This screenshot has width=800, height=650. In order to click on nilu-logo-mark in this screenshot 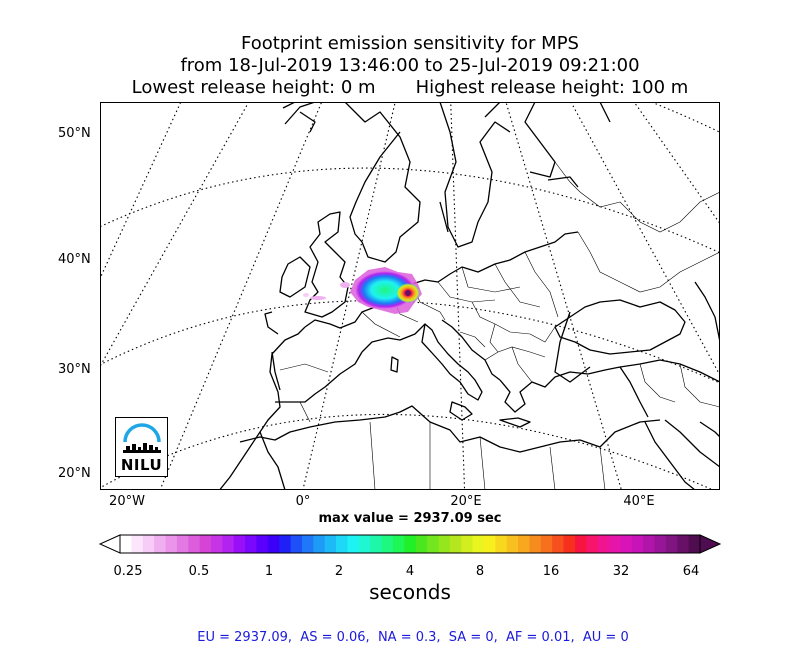, I will do `click(142, 438)`.